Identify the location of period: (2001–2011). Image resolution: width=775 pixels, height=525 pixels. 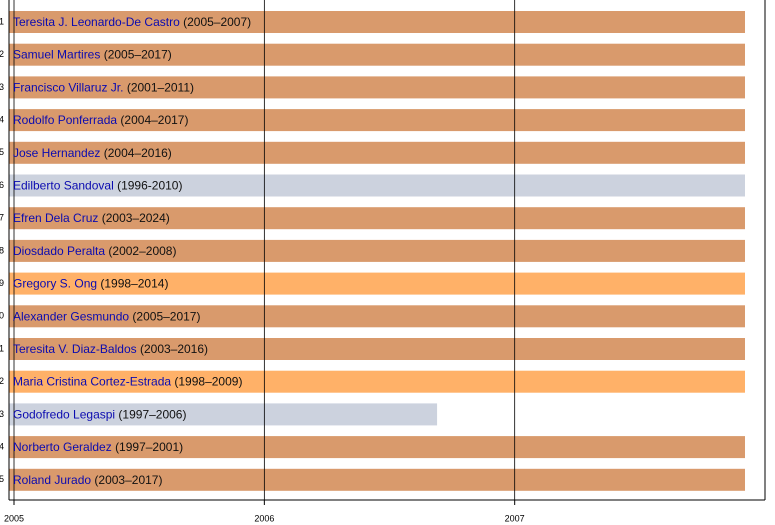
(158, 88).